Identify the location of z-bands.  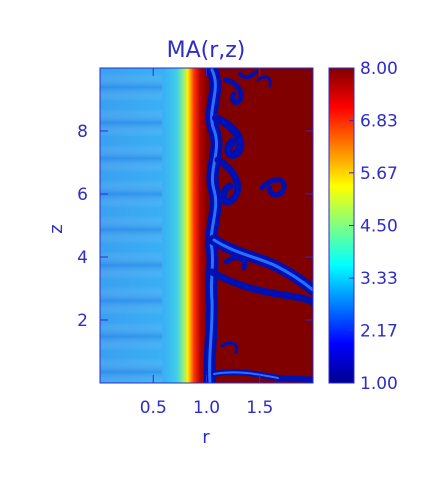
(131, 228).